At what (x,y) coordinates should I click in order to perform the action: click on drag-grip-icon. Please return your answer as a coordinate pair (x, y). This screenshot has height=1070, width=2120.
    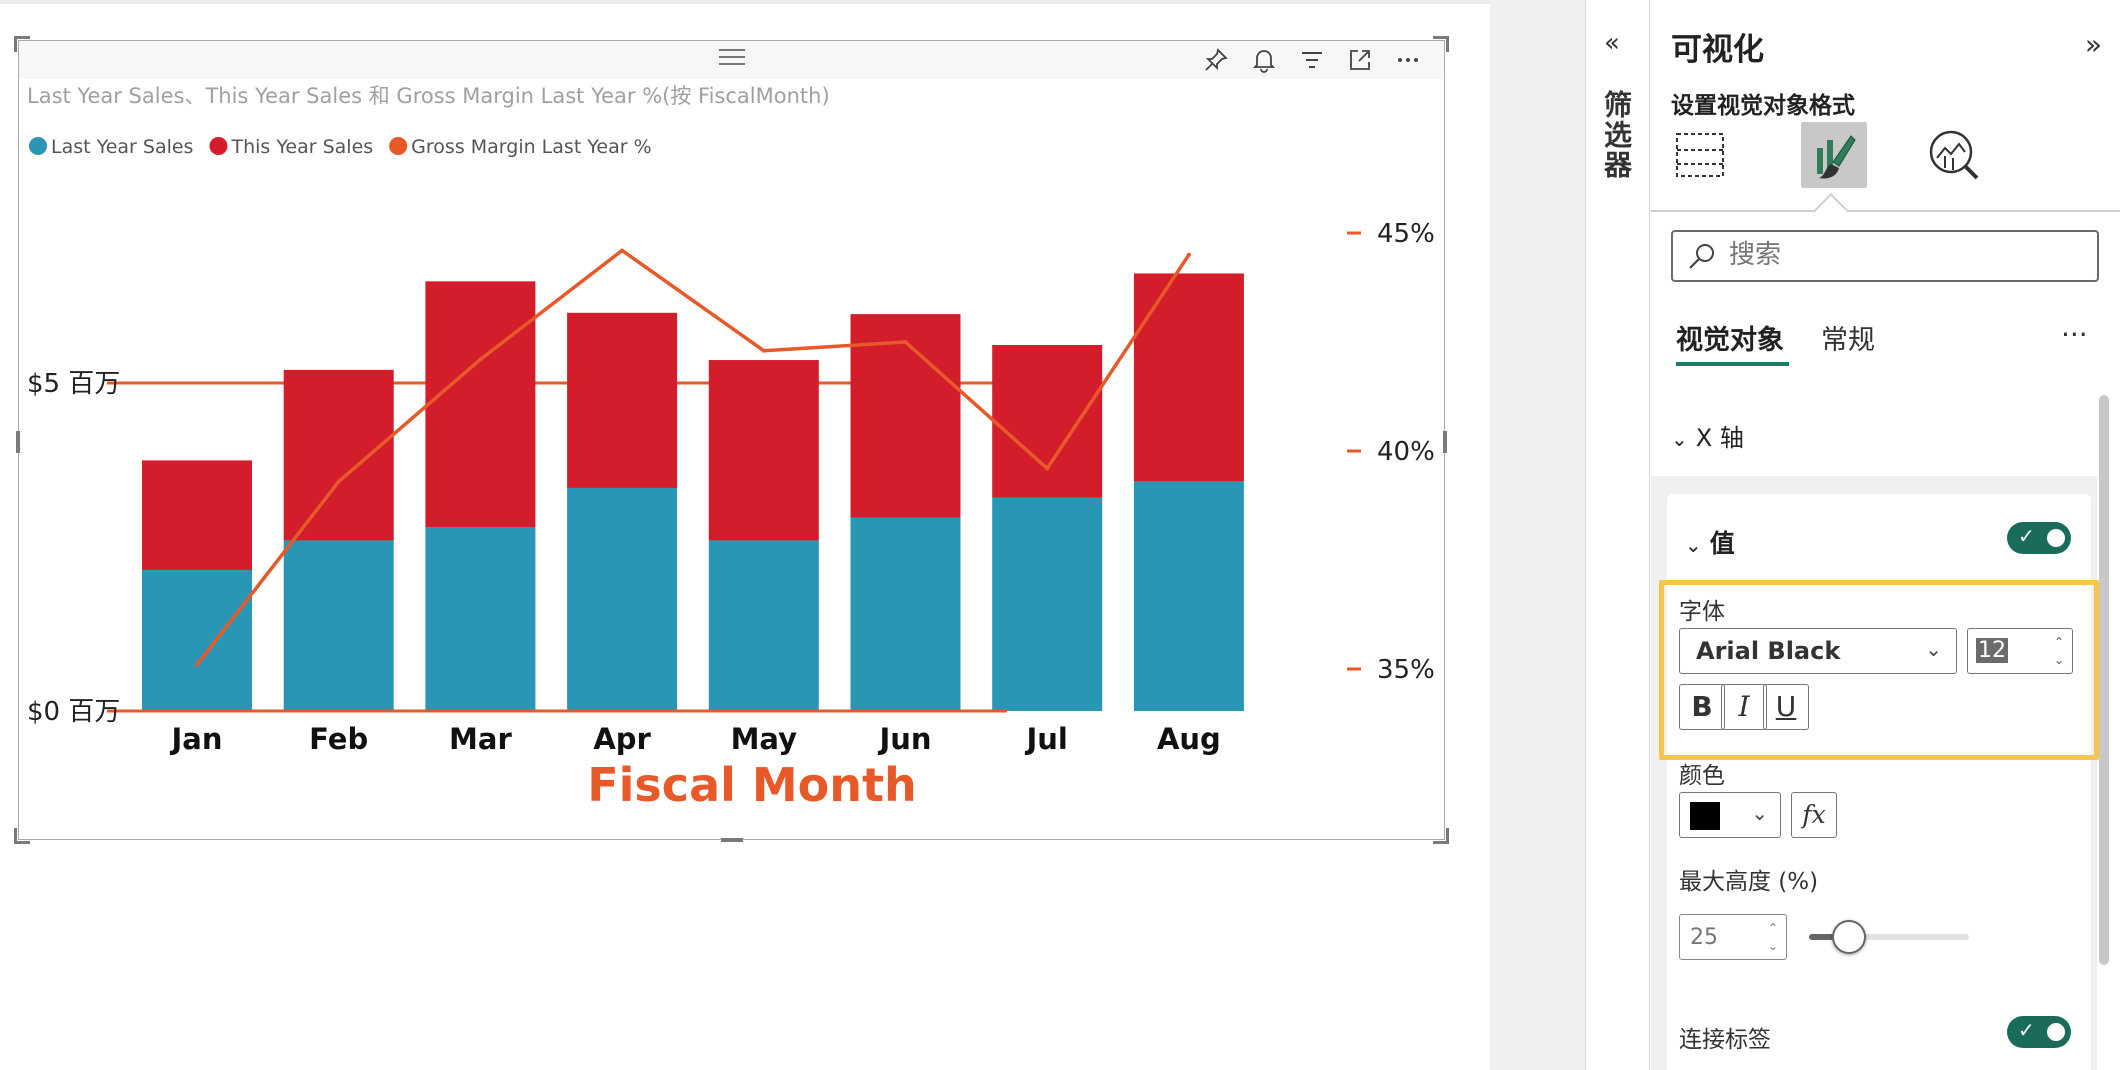
    Looking at the image, I should click on (732, 58).